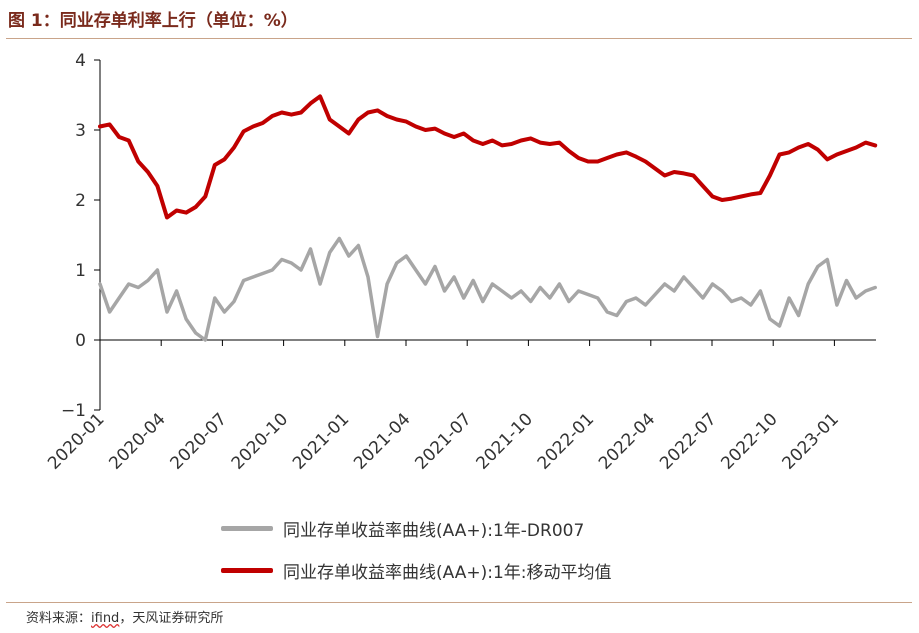 The width and height of the screenshot is (919, 633). What do you see at coordinates (443, 441) in the screenshot?
I see `x-tick-label: 2021-07` at bounding box center [443, 441].